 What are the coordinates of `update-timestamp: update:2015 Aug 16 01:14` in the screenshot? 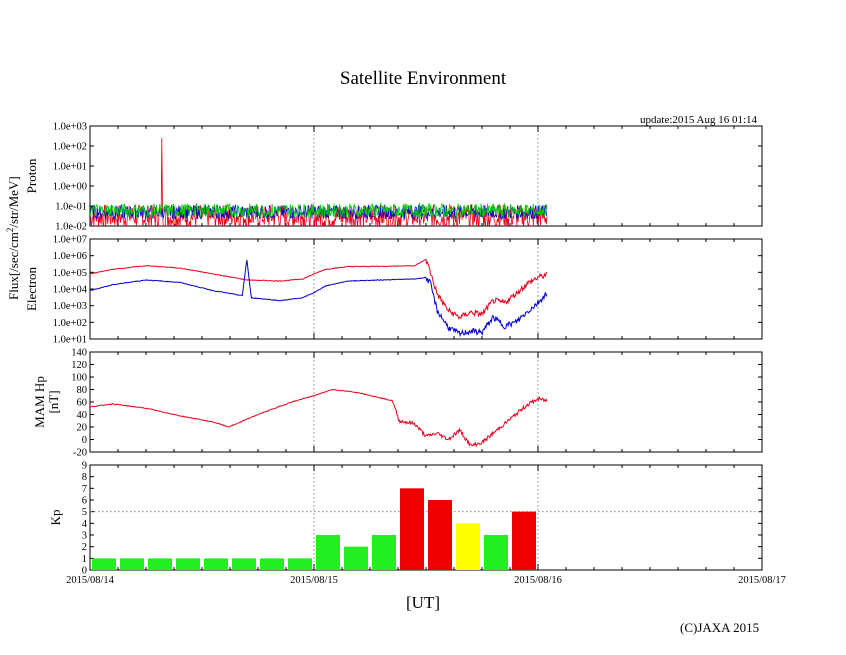 It's located at (699, 120).